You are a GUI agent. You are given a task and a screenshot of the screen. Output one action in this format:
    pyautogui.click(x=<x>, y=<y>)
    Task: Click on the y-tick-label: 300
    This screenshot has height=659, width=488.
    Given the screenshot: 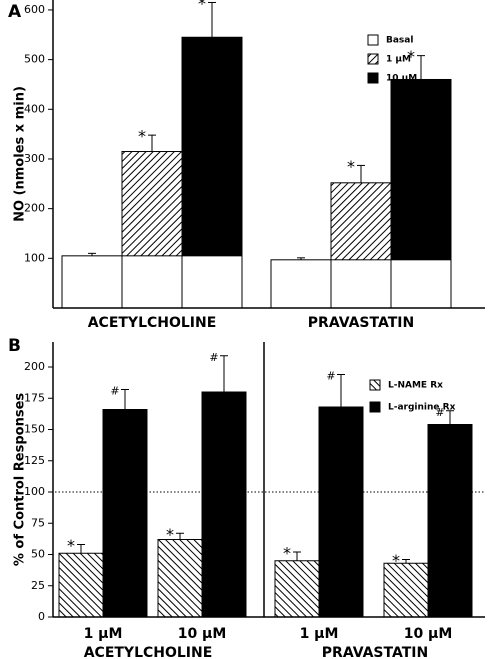 What is the action you would take?
    pyautogui.click(x=34, y=158)
    